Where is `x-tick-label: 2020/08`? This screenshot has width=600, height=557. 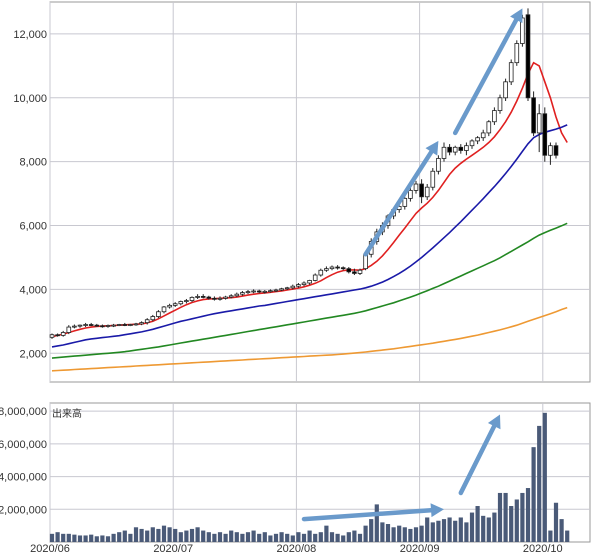 x-tick-label: 2020/08 is located at coordinates (297, 549).